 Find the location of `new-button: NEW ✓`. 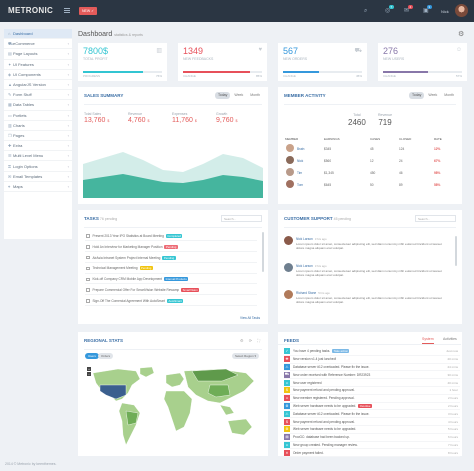

new-button: NEW ✓ is located at coordinates (88, 11).